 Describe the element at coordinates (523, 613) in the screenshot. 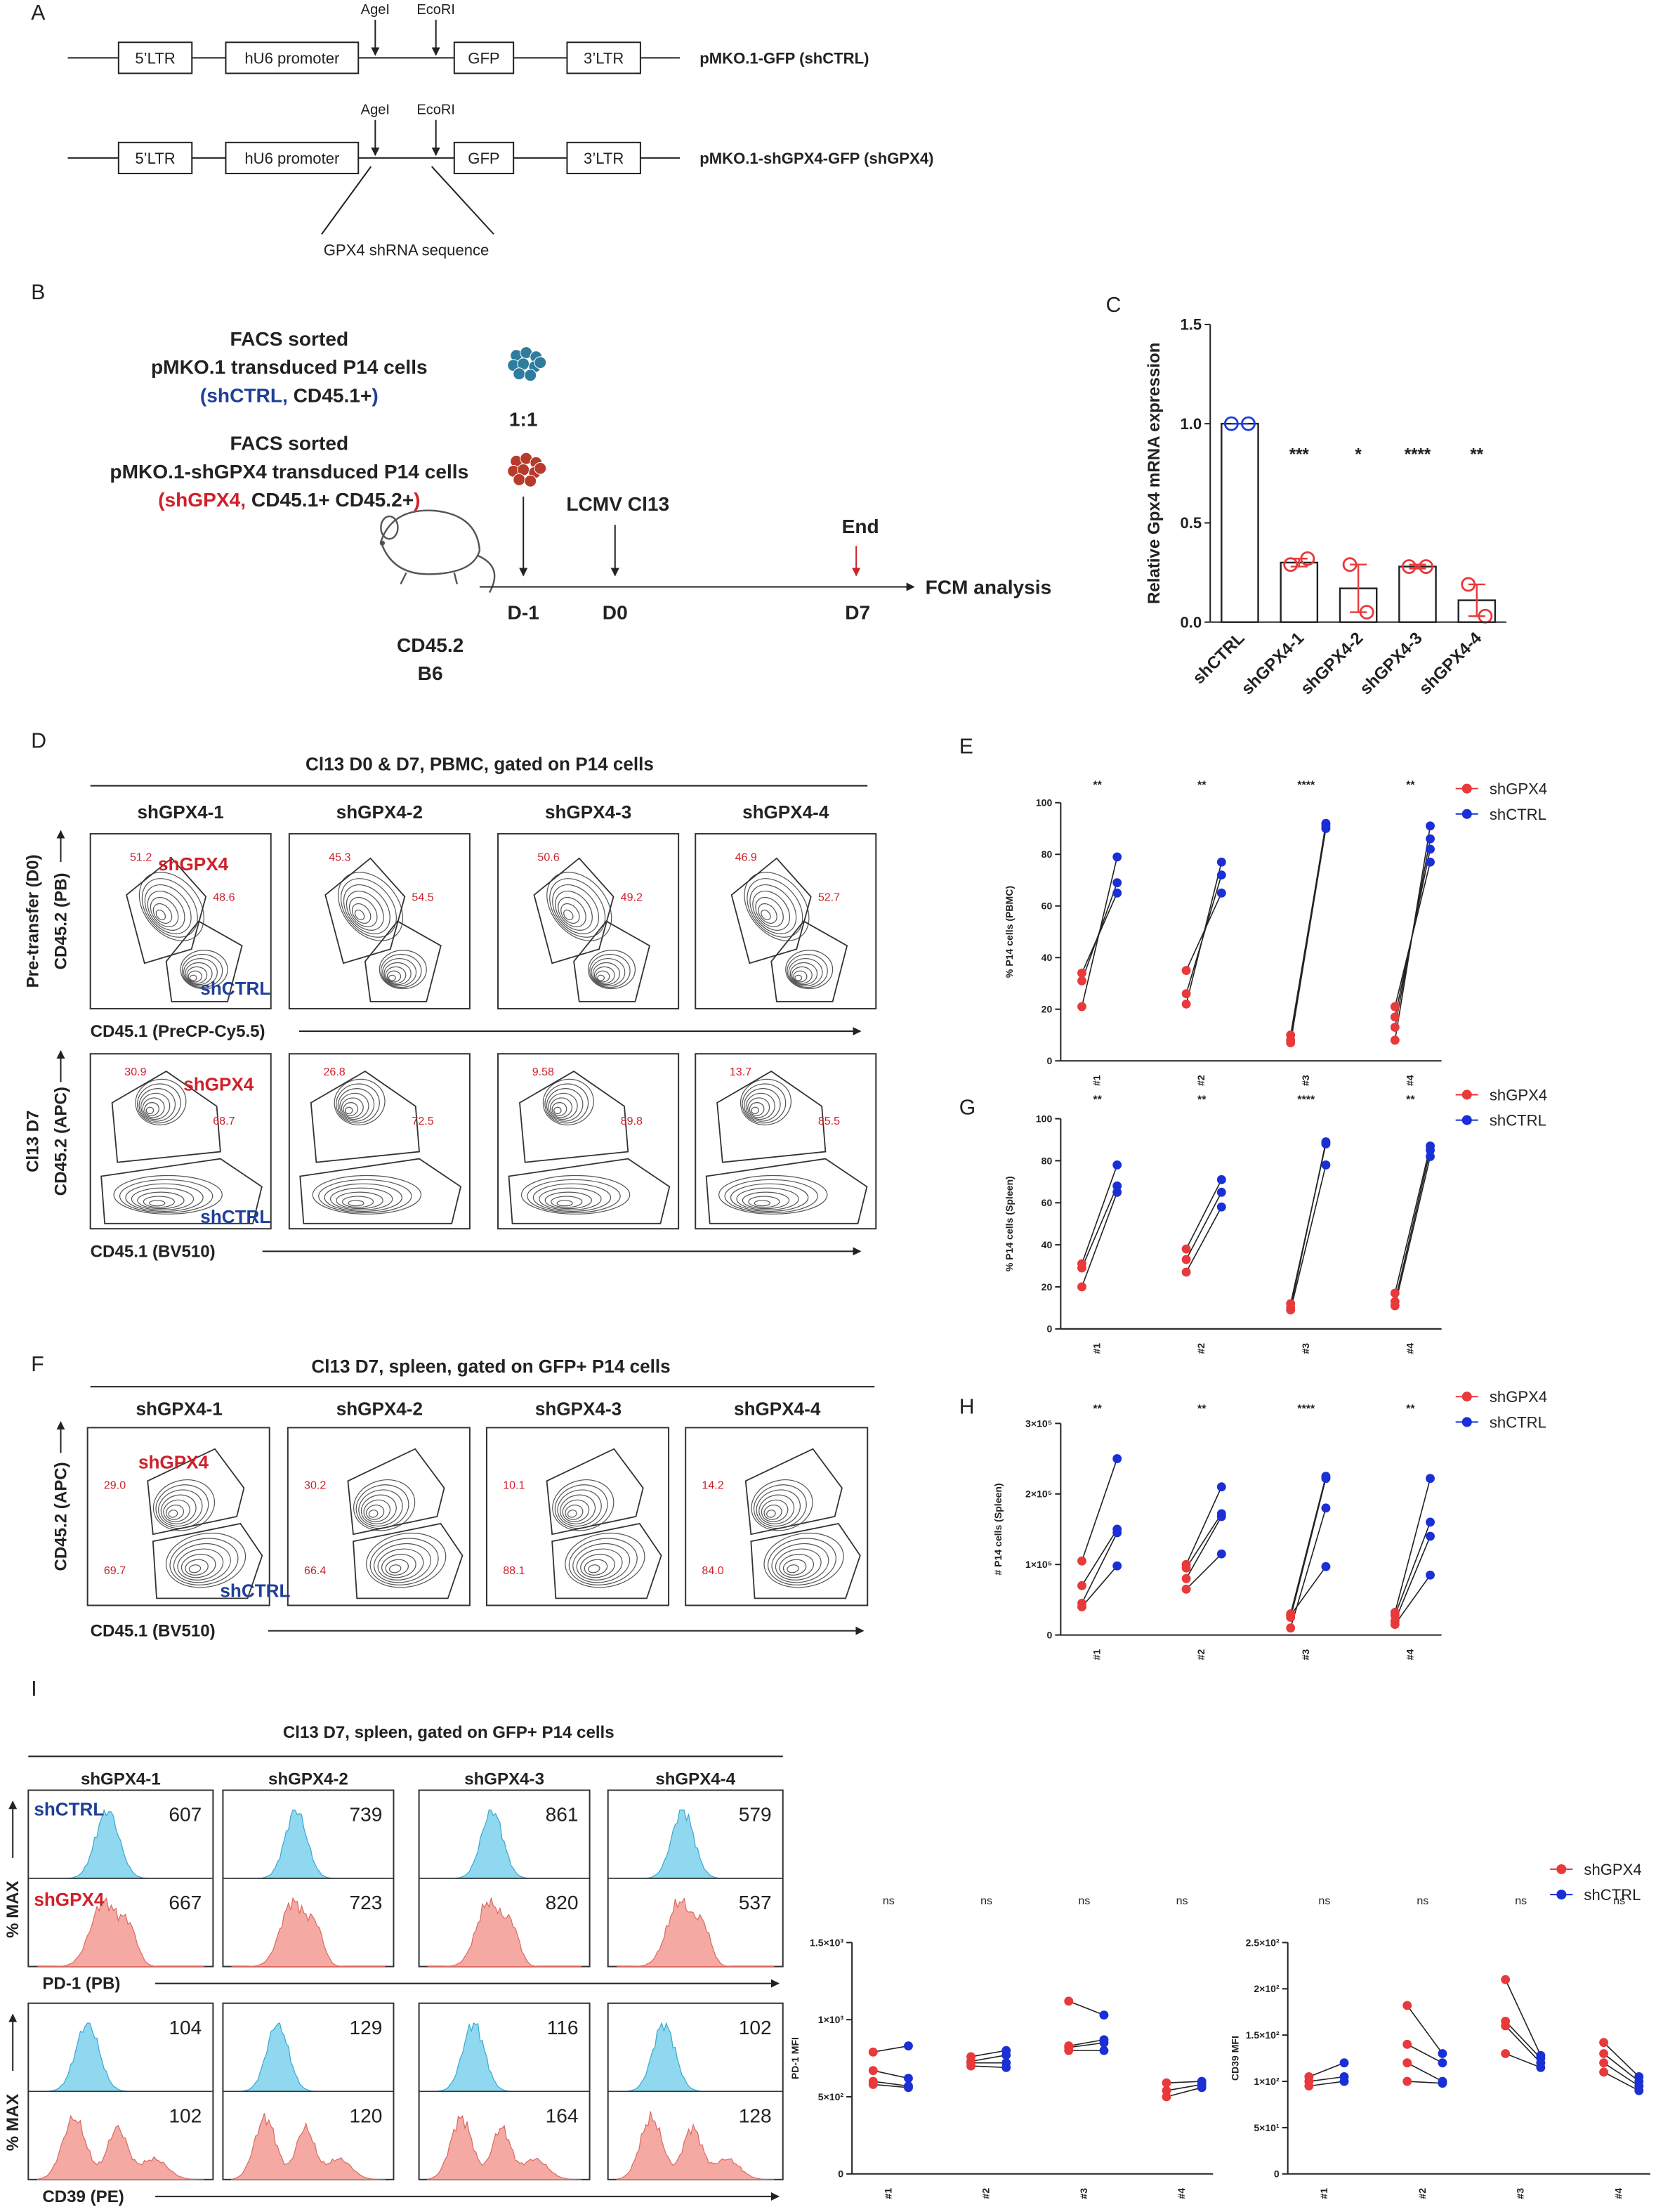

I see `day-label: D-1` at that location.